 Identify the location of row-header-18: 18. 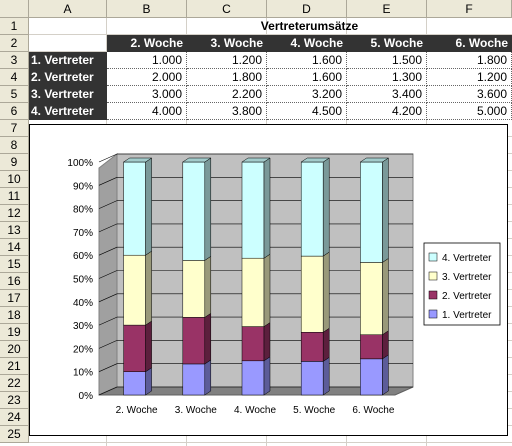
(14, 315).